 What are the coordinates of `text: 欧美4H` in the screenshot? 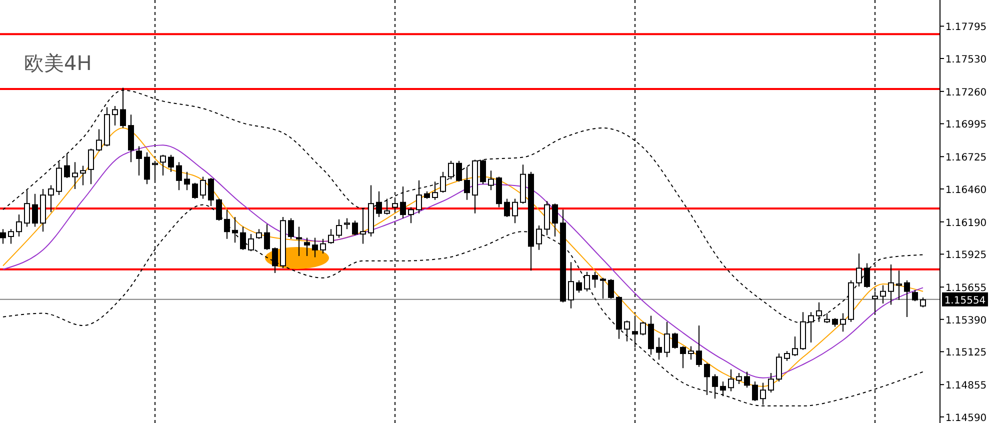 It's located at (58, 63).